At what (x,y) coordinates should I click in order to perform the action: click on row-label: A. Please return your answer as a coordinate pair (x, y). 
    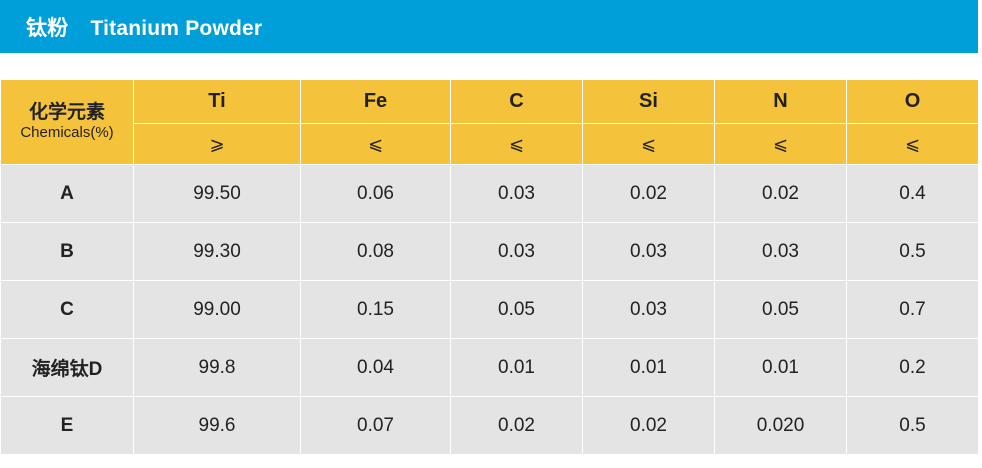
    Looking at the image, I should click on (67, 193).